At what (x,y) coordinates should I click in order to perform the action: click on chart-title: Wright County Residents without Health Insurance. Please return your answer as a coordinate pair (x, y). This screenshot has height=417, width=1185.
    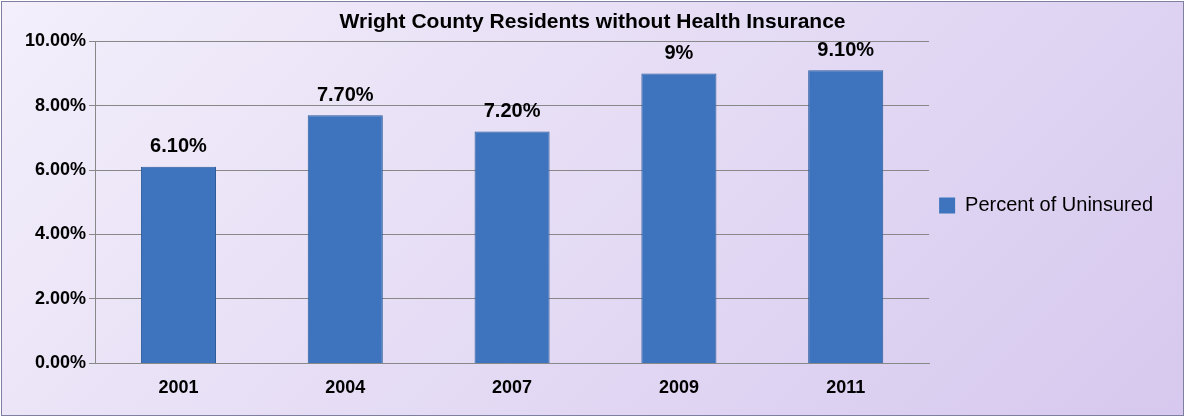
    Looking at the image, I should click on (592, 21).